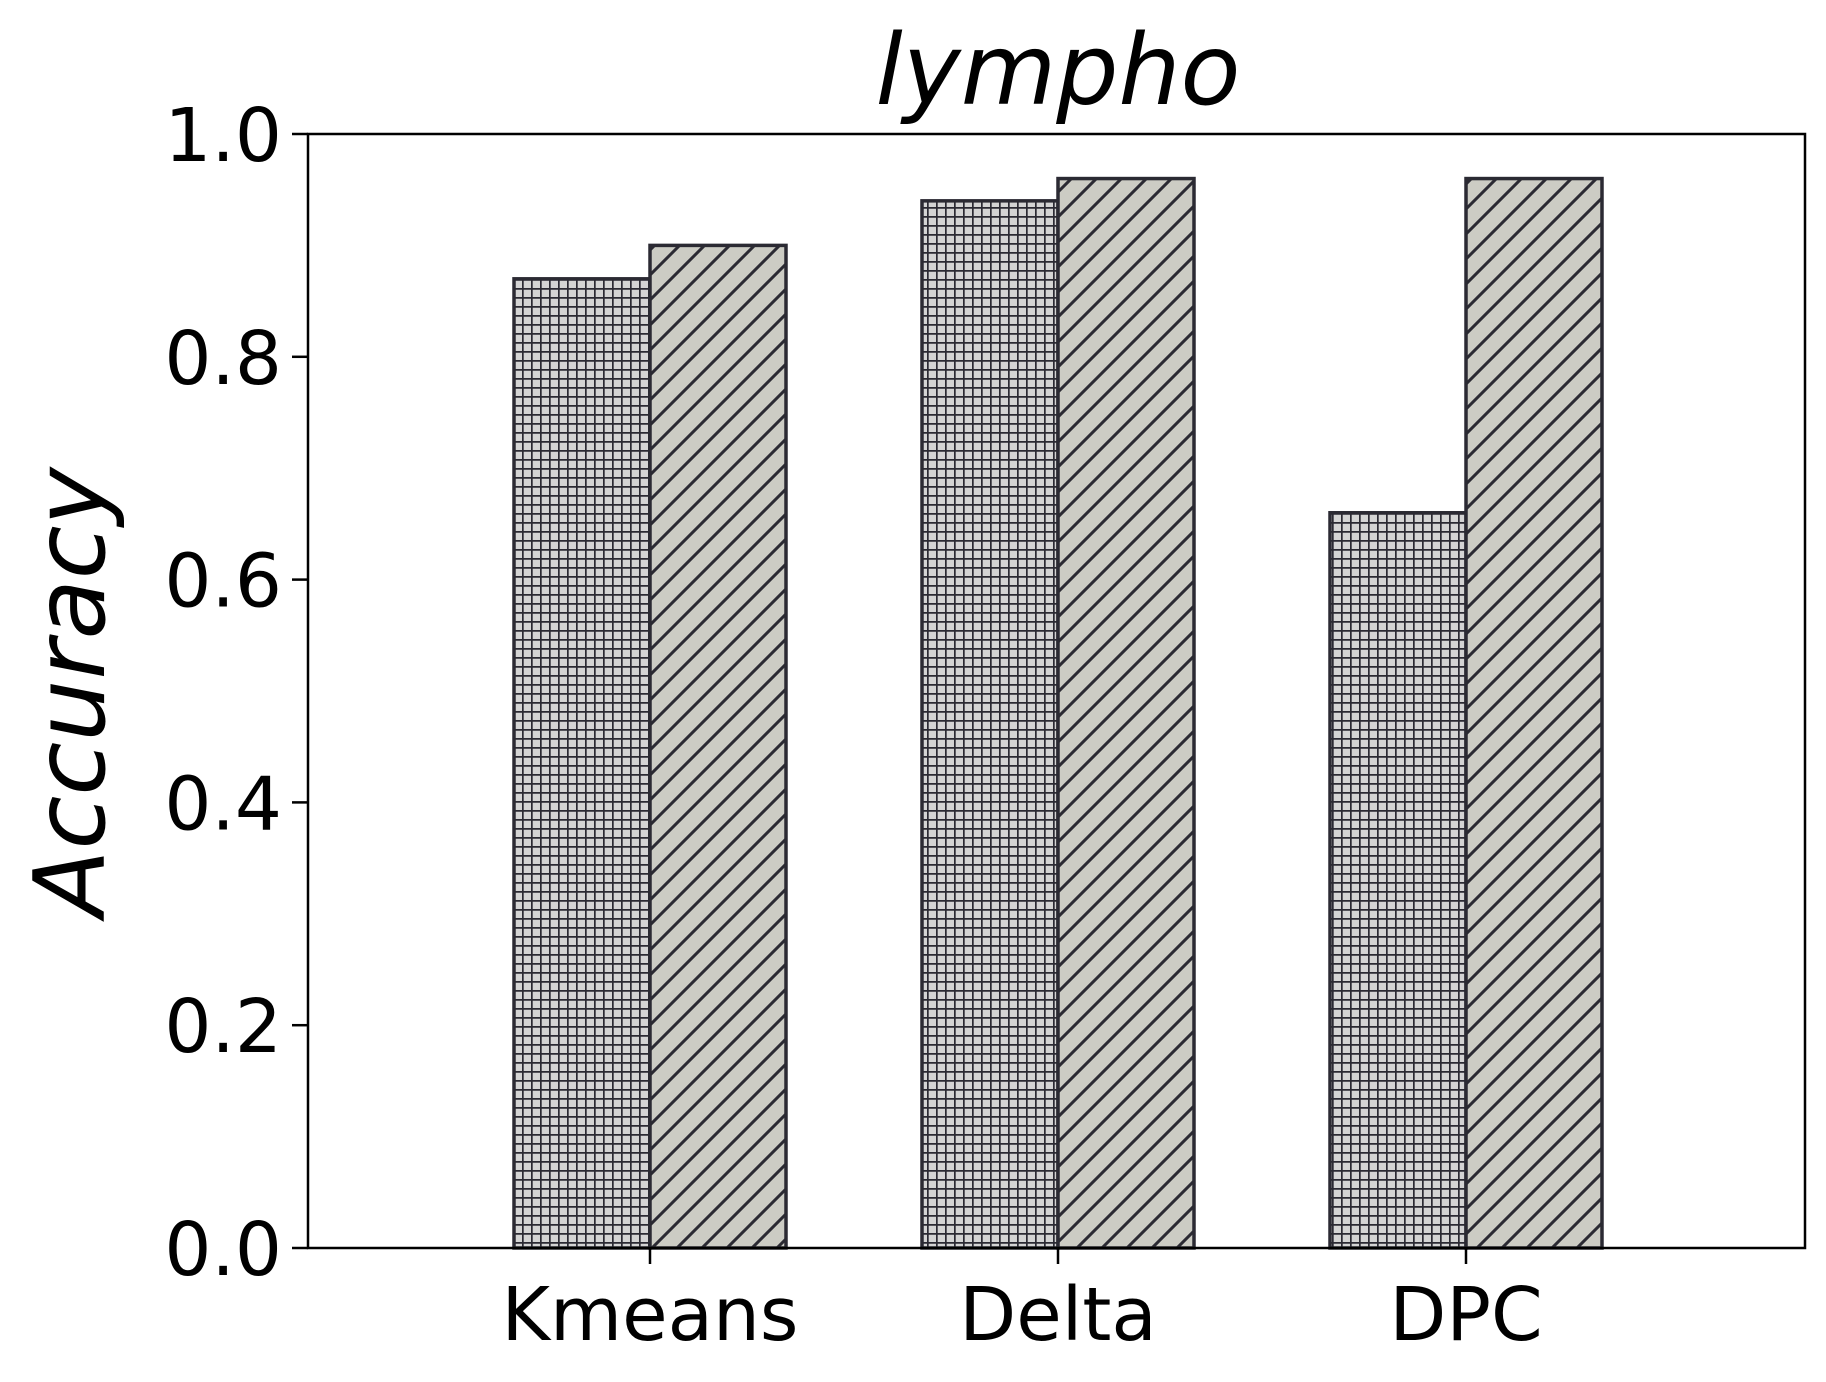 This screenshot has width=1826, height=1382. I want to click on x-axis: Kmeans Delta DPC, so click(1022, 1303).